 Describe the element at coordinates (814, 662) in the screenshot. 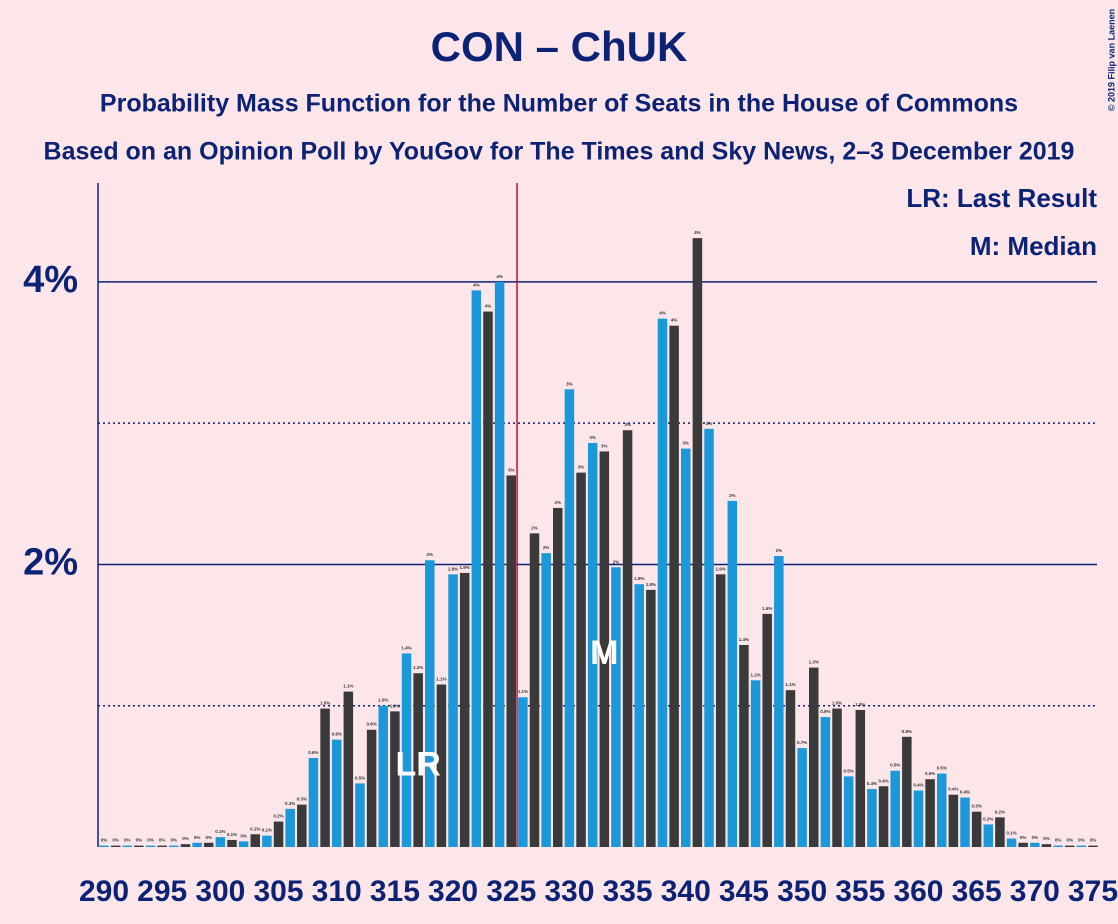

I see `value-label: 1.3%` at that location.